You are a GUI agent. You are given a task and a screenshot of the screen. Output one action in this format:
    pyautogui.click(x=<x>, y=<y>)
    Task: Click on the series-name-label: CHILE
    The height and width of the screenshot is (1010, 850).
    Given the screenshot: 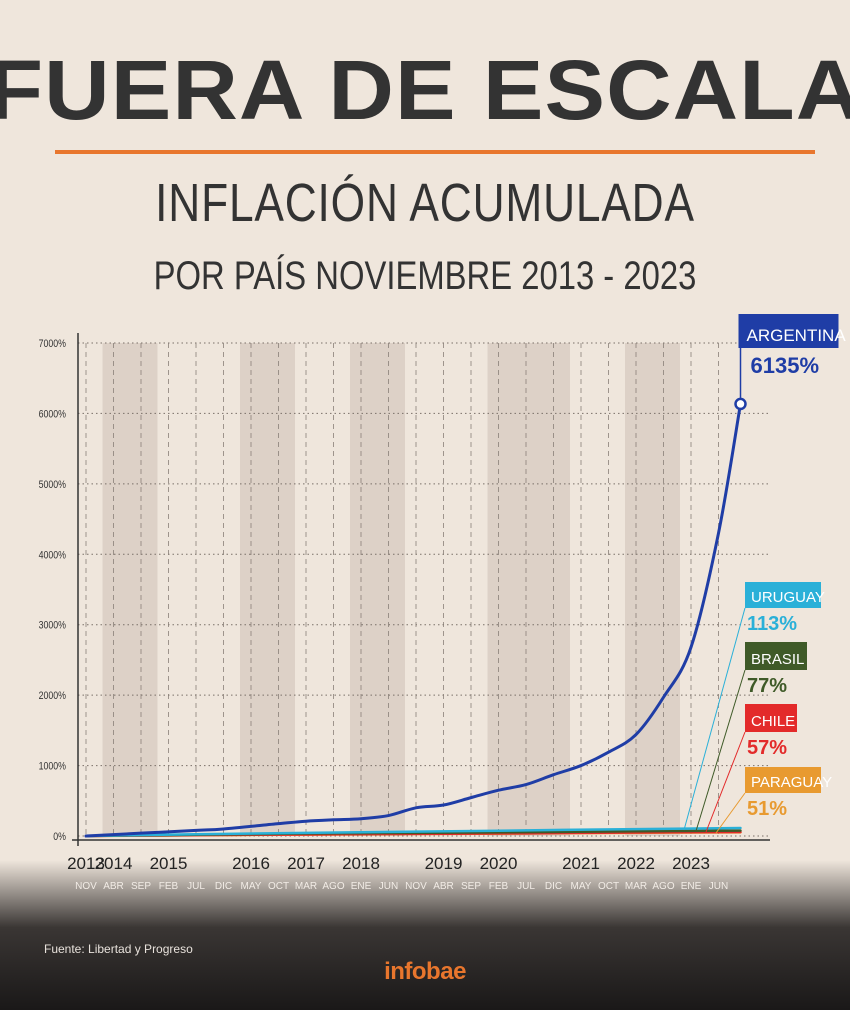 What is the action you would take?
    pyautogui.click(x=773, y=721)
    